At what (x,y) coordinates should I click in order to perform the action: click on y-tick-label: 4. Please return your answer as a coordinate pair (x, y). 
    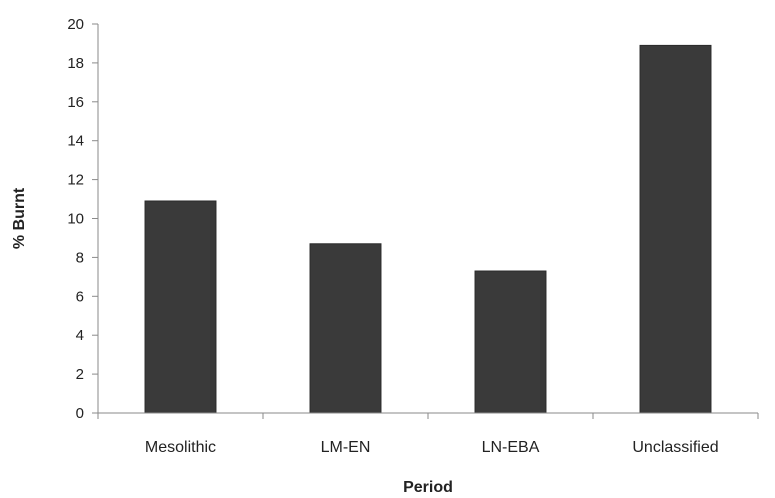
    Looking at the image, I should click on (80, 335).